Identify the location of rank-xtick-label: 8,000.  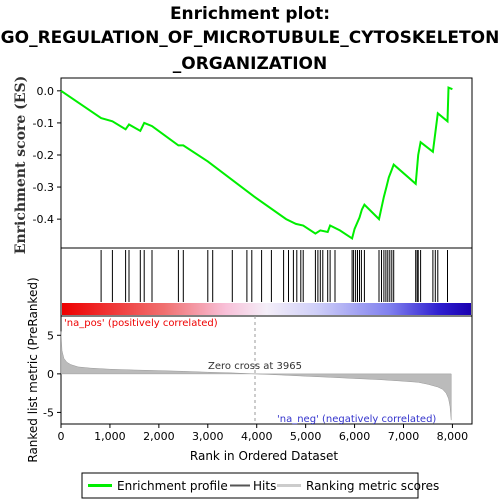
(453, 436).